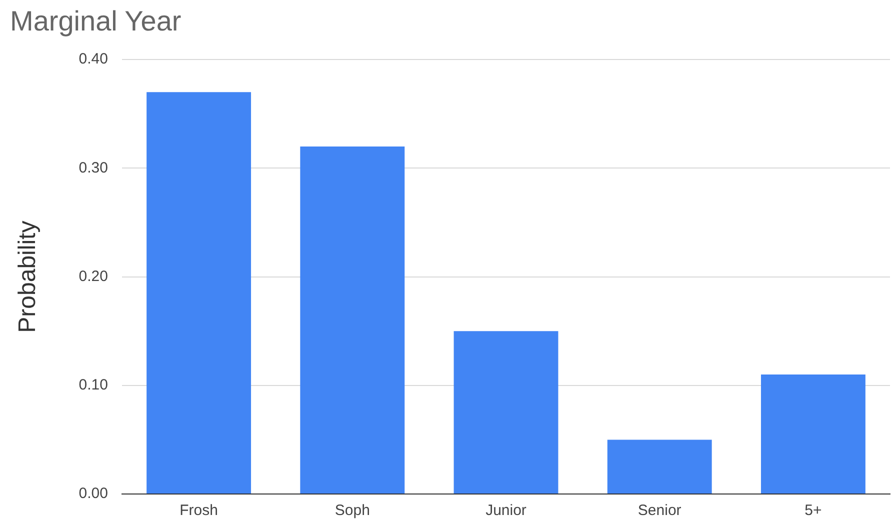  Describe the element at coordinates (96, 21) in the screenshot. I see `chart-title: Marginal Year` at that location.